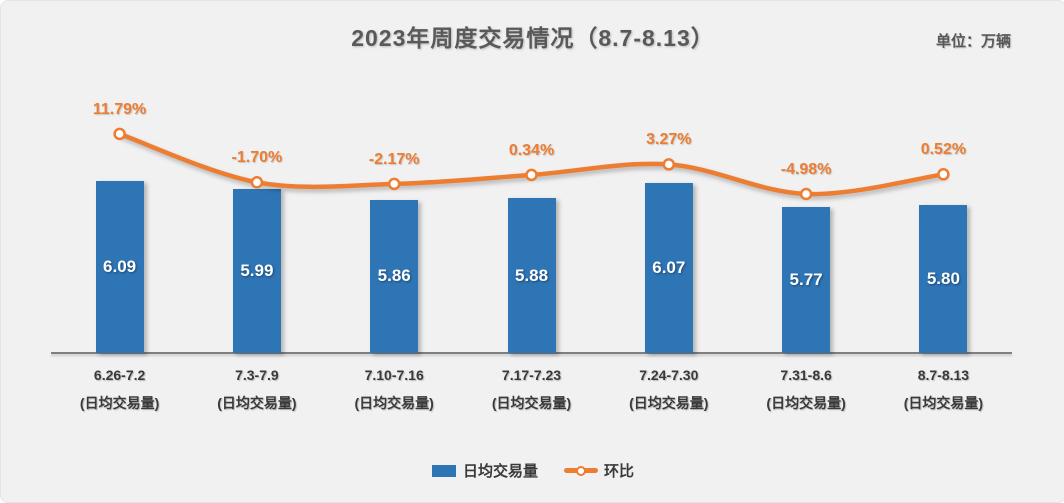  I want to click on bar: 6.09, so click(119, 266).